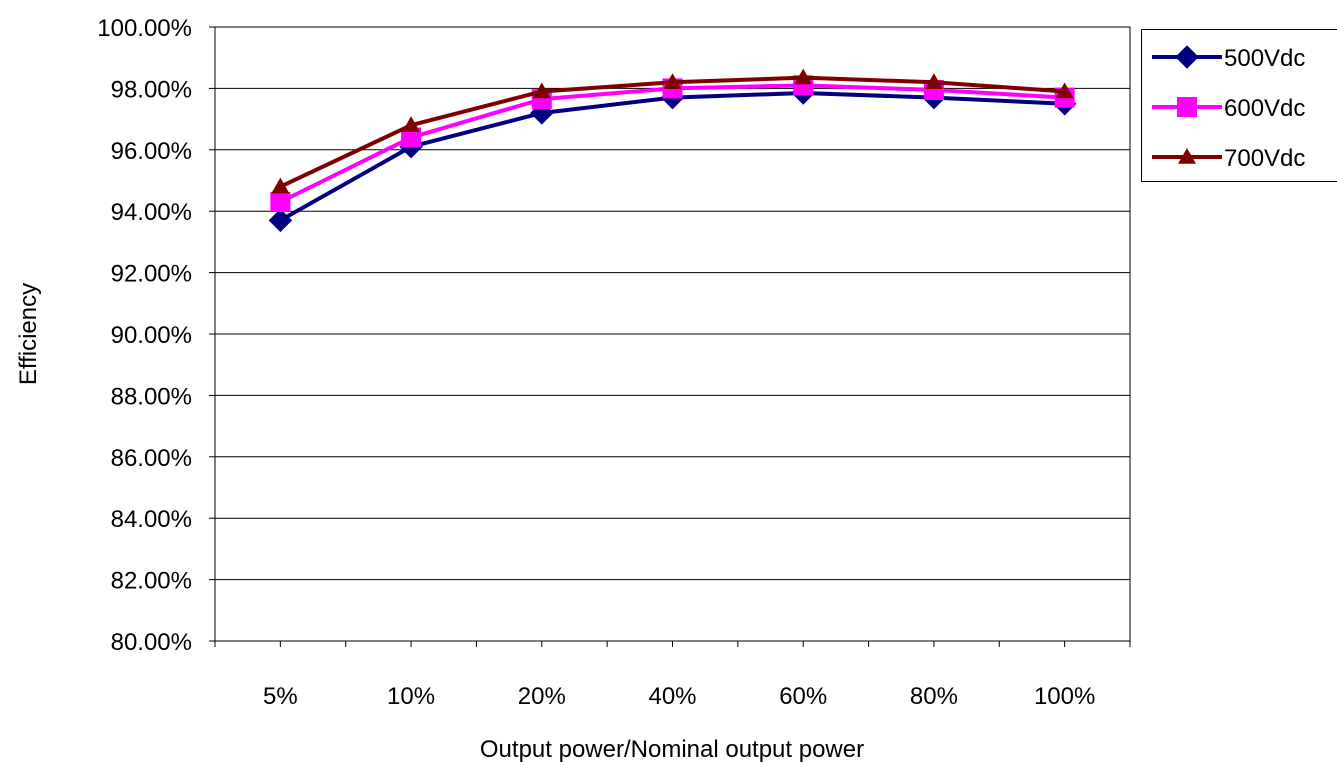 The width and height of the screenshot is (1337, 766). Describe the element at coordinates (1264, 108) in the screenshot. I see `legend-label: 600Vdc` at that location.